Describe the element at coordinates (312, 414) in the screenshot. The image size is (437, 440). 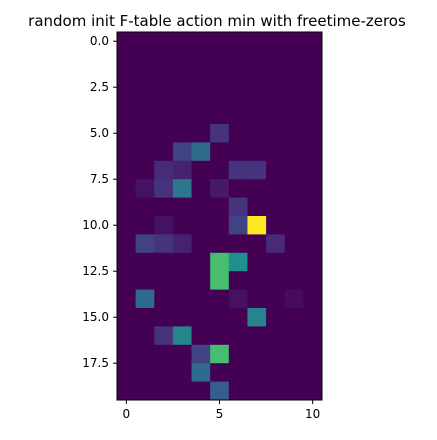
I see `x-tick-label: 10` at that location.